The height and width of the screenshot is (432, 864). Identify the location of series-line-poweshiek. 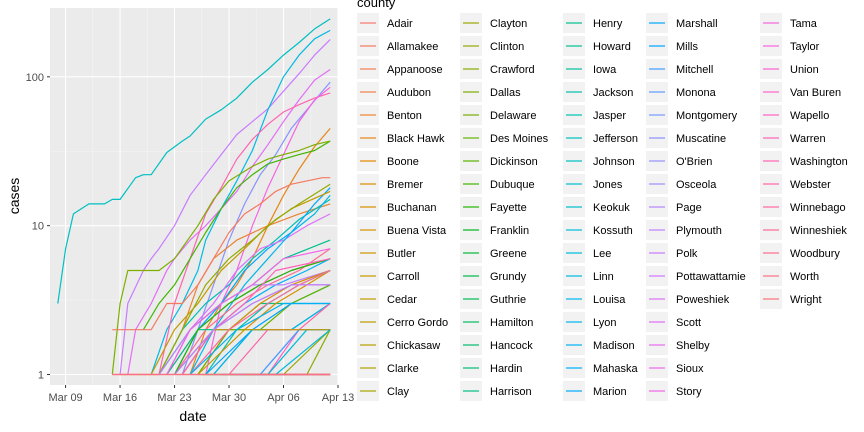
(248, 294).